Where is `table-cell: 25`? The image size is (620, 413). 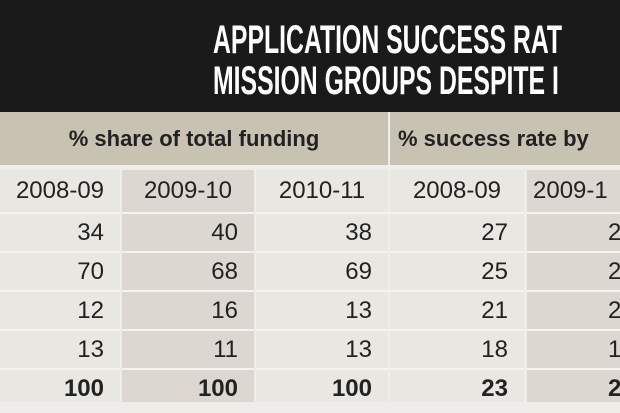 table-cell: 25 is located at coordinates (457, 272).